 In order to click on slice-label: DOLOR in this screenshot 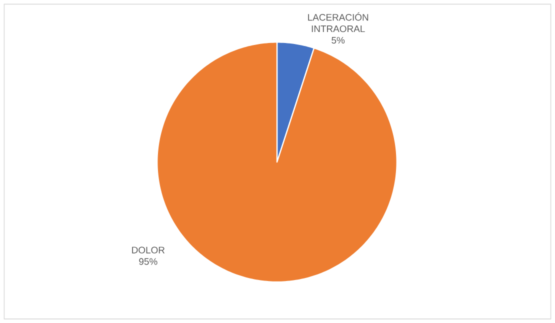, I will do `click(148, 250)`.